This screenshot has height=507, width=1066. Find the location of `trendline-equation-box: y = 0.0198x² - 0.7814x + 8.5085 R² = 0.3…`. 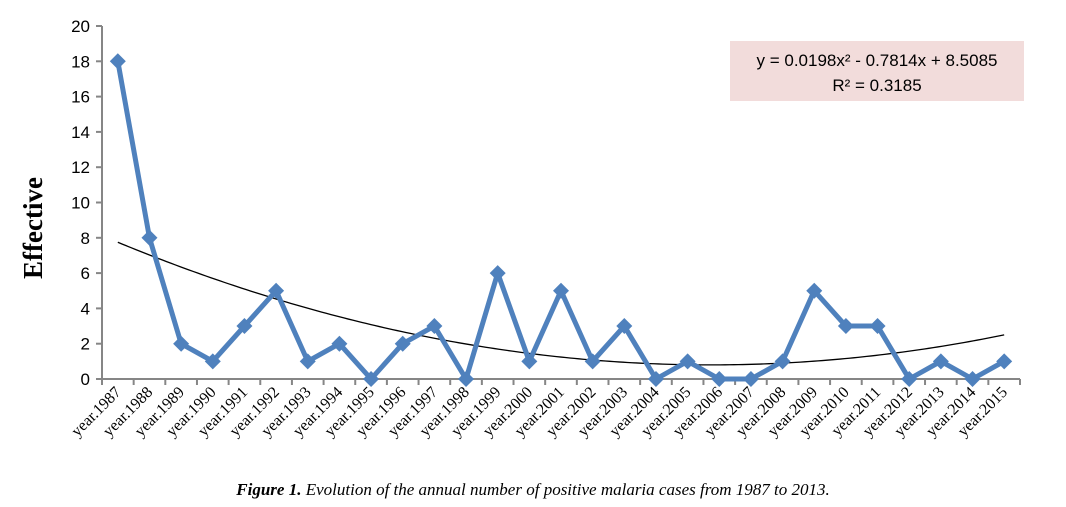

trendline-equation-box: y = 0.0198x² - 0.7814x + 8.5085 R² = 0.3… is located at coordinates (877, 71).